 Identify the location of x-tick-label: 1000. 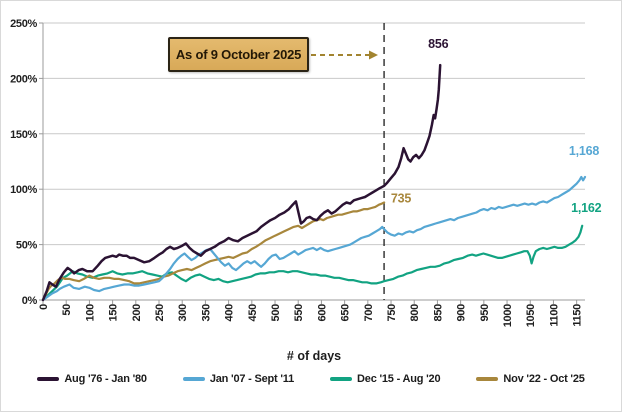
(508, 315).